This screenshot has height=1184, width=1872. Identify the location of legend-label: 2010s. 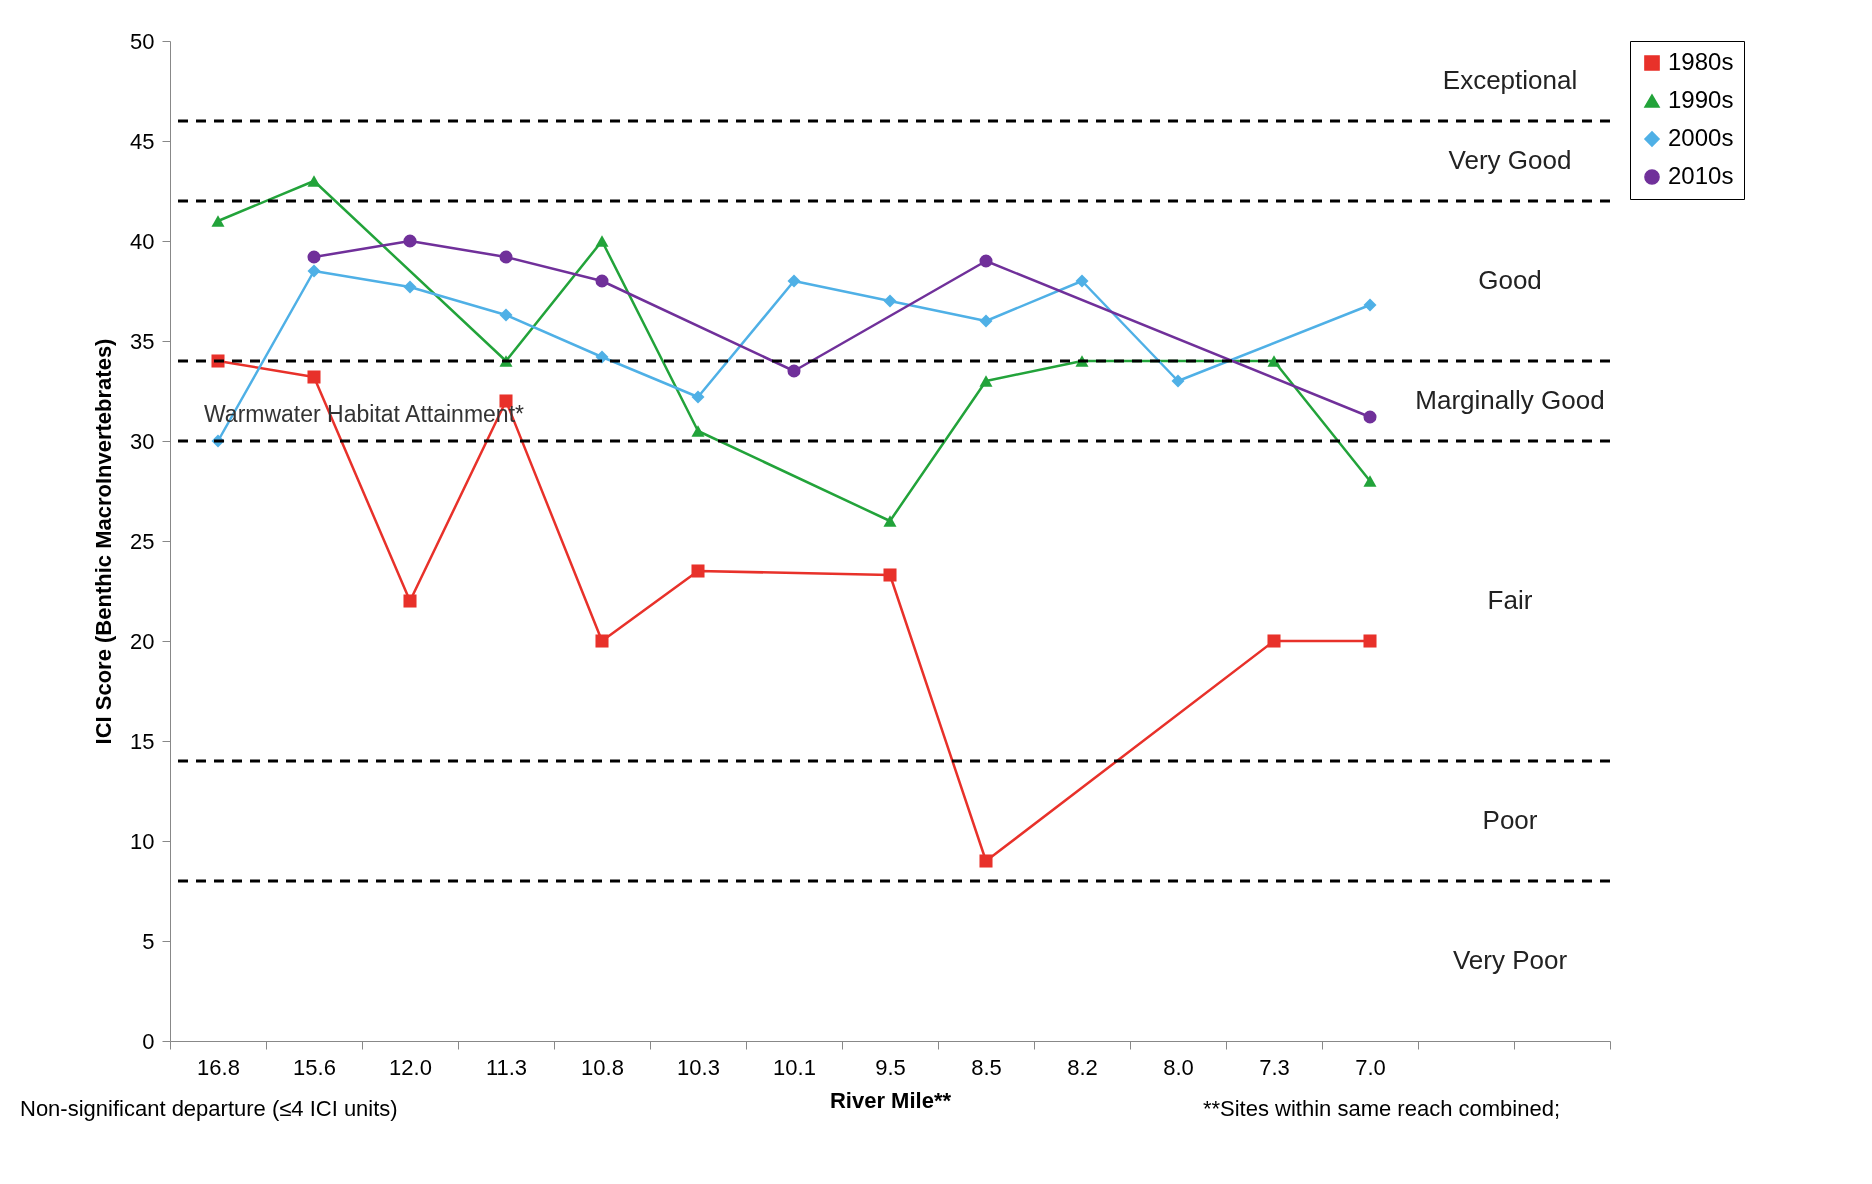
(1701, 175).